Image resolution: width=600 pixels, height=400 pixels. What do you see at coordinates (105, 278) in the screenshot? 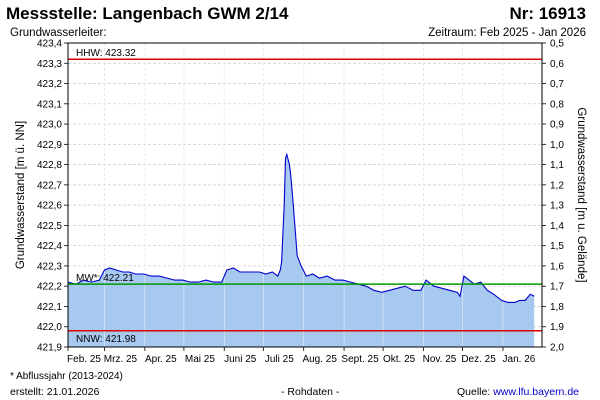
I see `reference-label-mw: MW*: 422.21` at bounding box center [105, 278].